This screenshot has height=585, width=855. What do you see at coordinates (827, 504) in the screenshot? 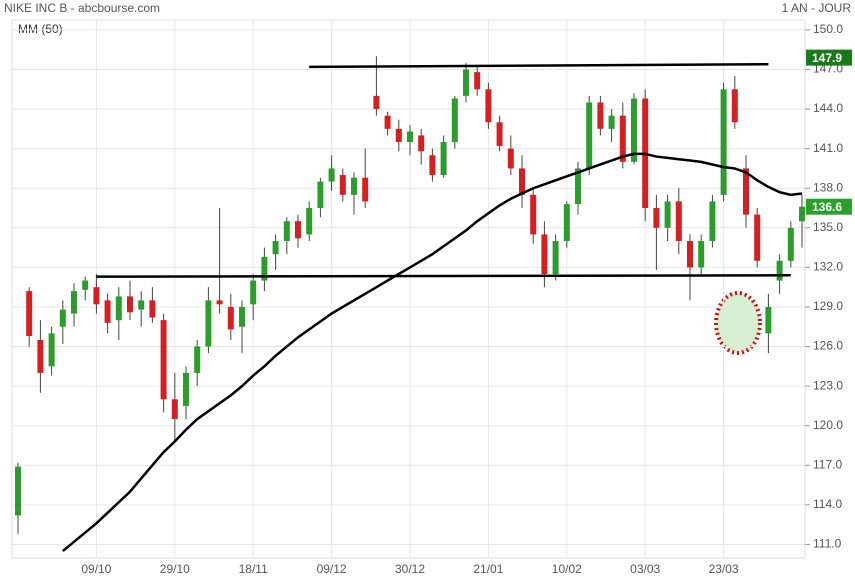
I see `y-tick-label: 114.0` at bounding box center [827, 504].